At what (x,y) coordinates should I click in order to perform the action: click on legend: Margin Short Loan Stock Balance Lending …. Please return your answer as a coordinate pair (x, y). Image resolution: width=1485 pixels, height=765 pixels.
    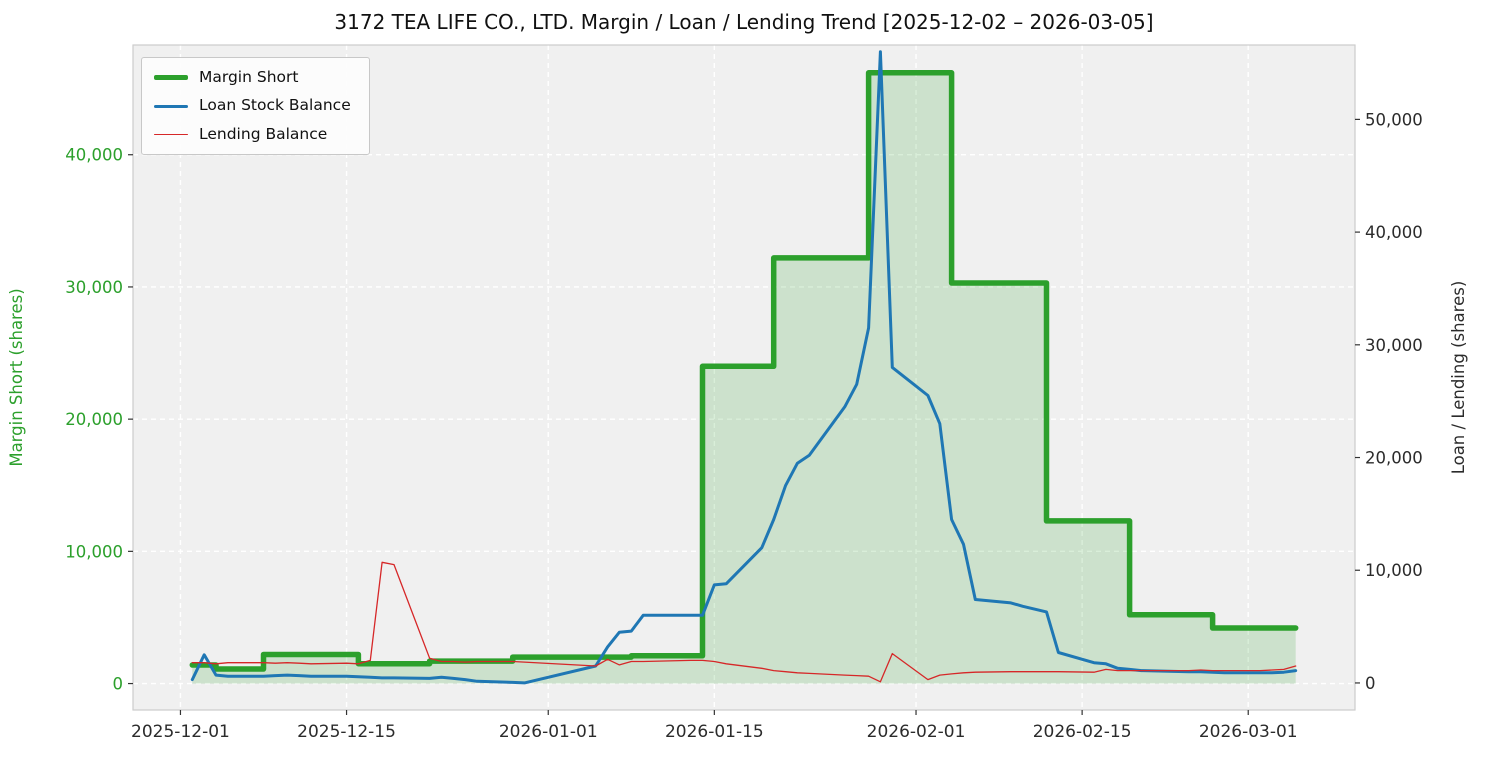
    Looking at the image, I should click on (255, 106).